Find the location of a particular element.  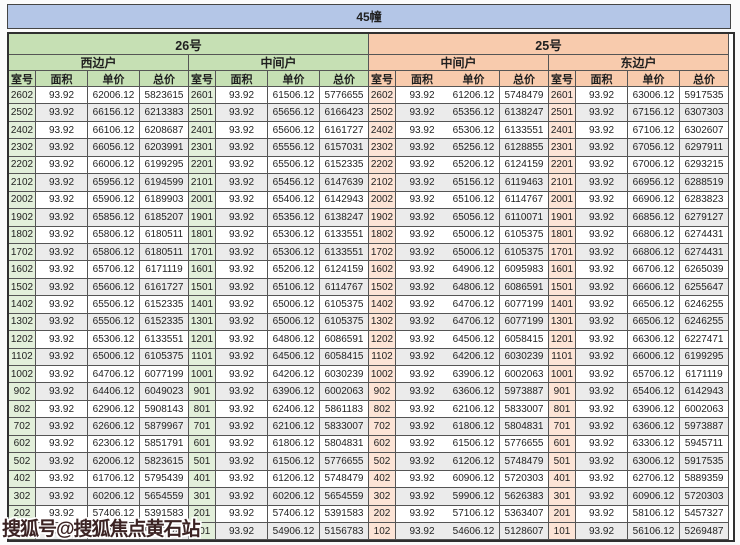

cell-room: 2101 is located at coordinates (562, 183).